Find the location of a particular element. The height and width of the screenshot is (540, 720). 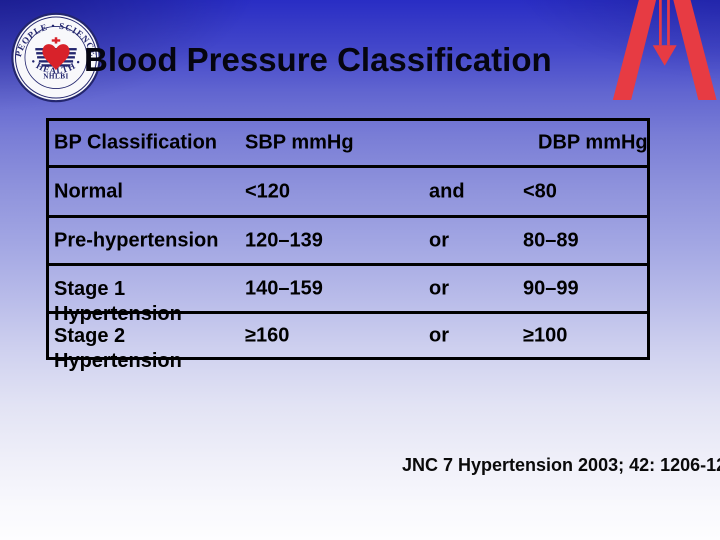

dbp-value: ≥100 is located at coordinates (545, 335).